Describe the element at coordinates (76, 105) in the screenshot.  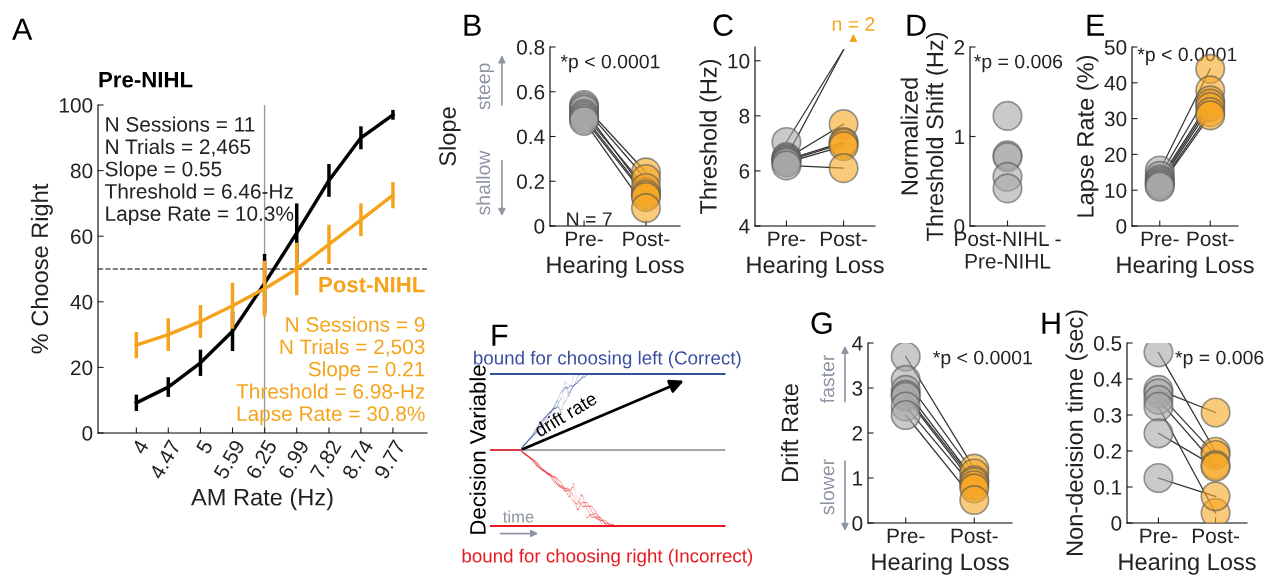
I see `y-tick-label: 100` at that location.